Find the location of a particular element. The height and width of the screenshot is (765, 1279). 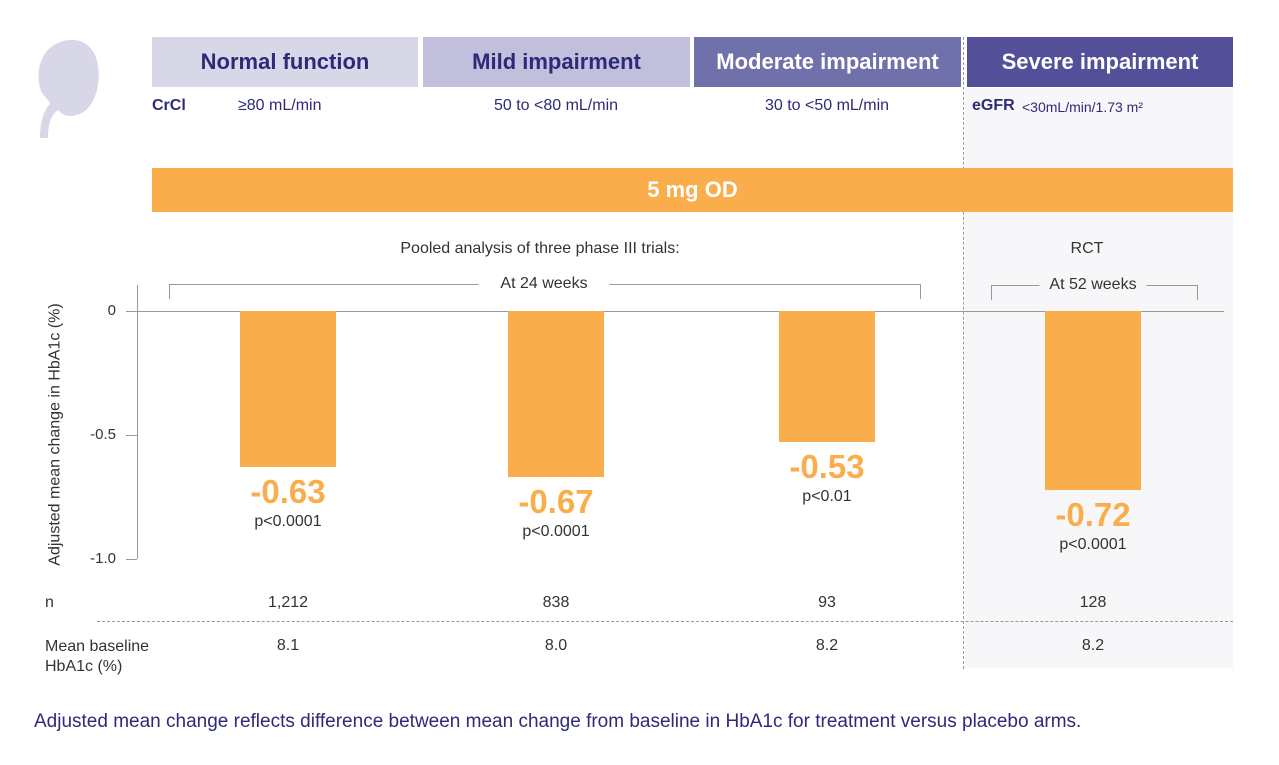

crcl-label: CrCl is located at coordinates (169, 105).